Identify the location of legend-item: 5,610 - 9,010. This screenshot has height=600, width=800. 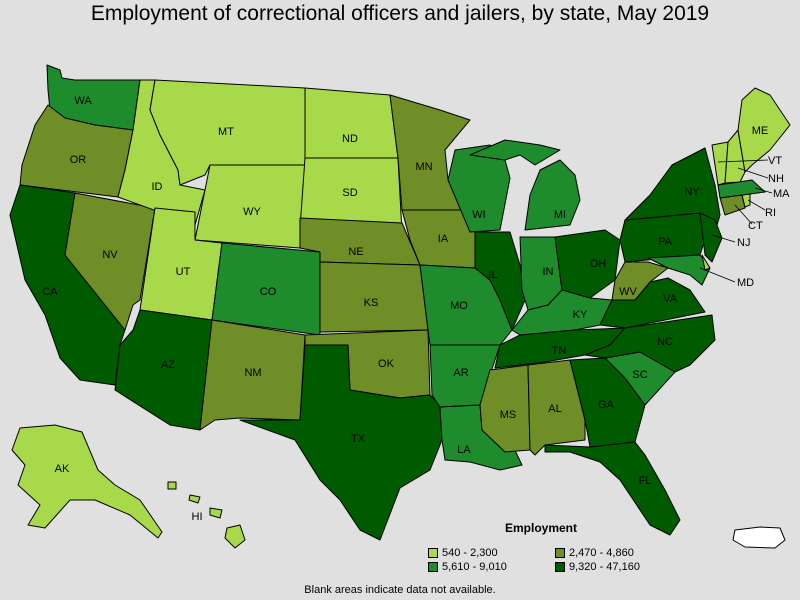
(467, 567).